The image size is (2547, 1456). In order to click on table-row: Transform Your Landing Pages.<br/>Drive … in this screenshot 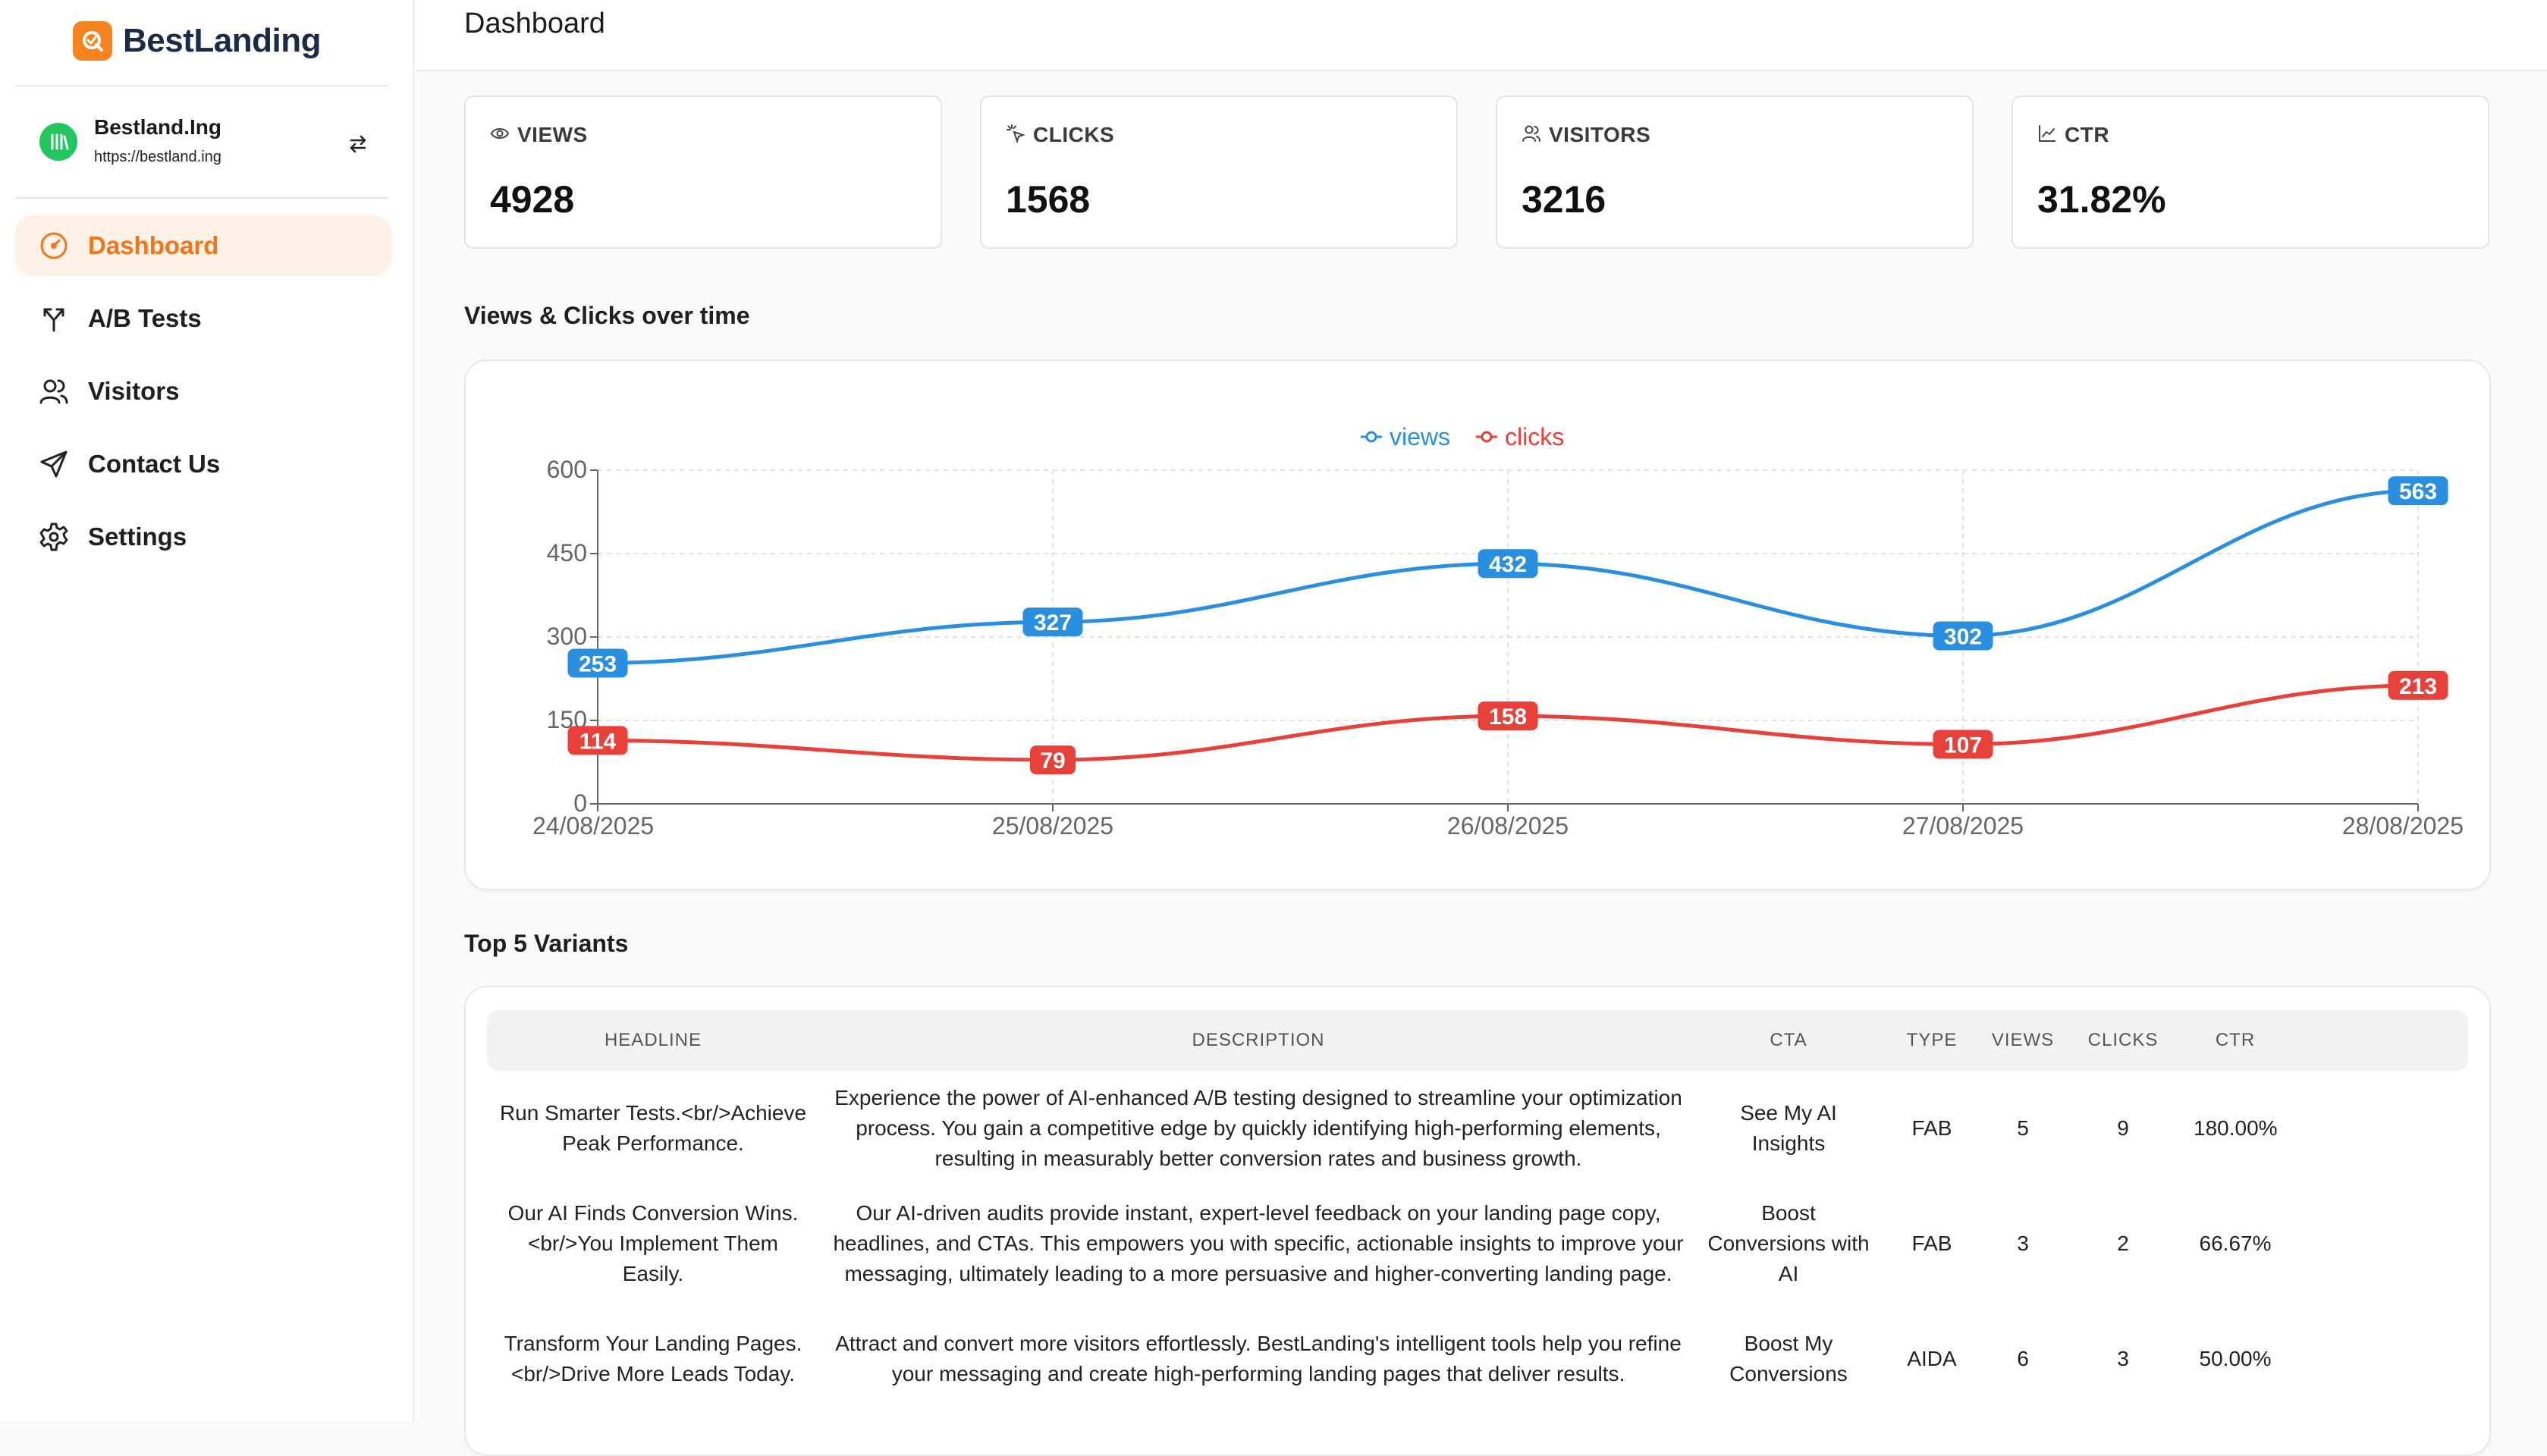, I will do `click(1477, 1359)`.